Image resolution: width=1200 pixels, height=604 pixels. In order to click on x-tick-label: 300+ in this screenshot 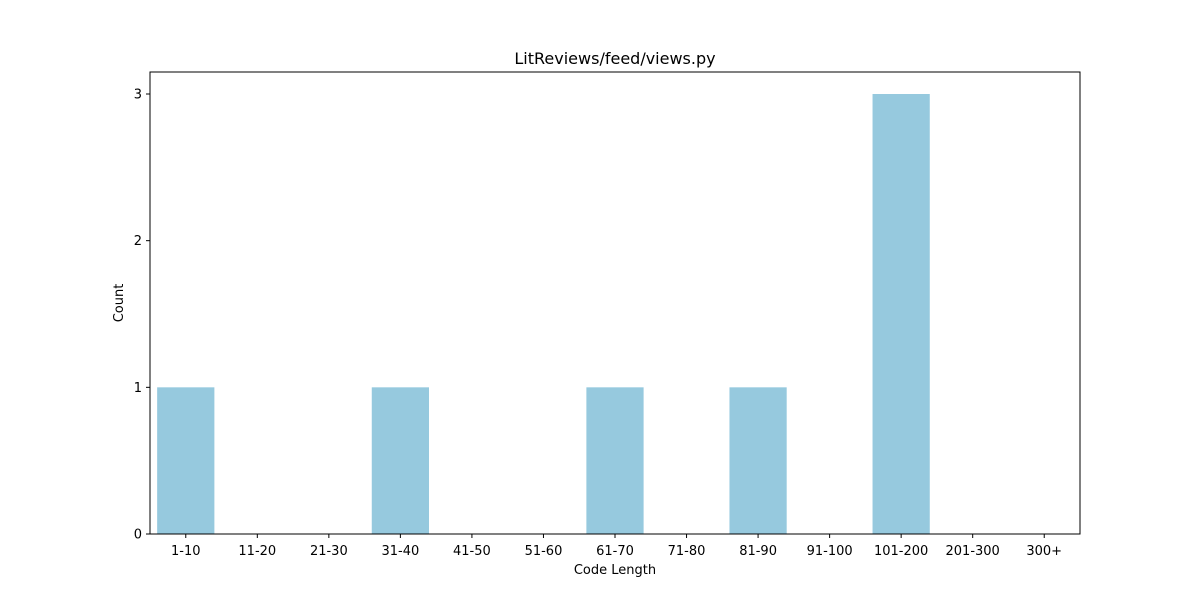, I will do `click(1044, 551)`.